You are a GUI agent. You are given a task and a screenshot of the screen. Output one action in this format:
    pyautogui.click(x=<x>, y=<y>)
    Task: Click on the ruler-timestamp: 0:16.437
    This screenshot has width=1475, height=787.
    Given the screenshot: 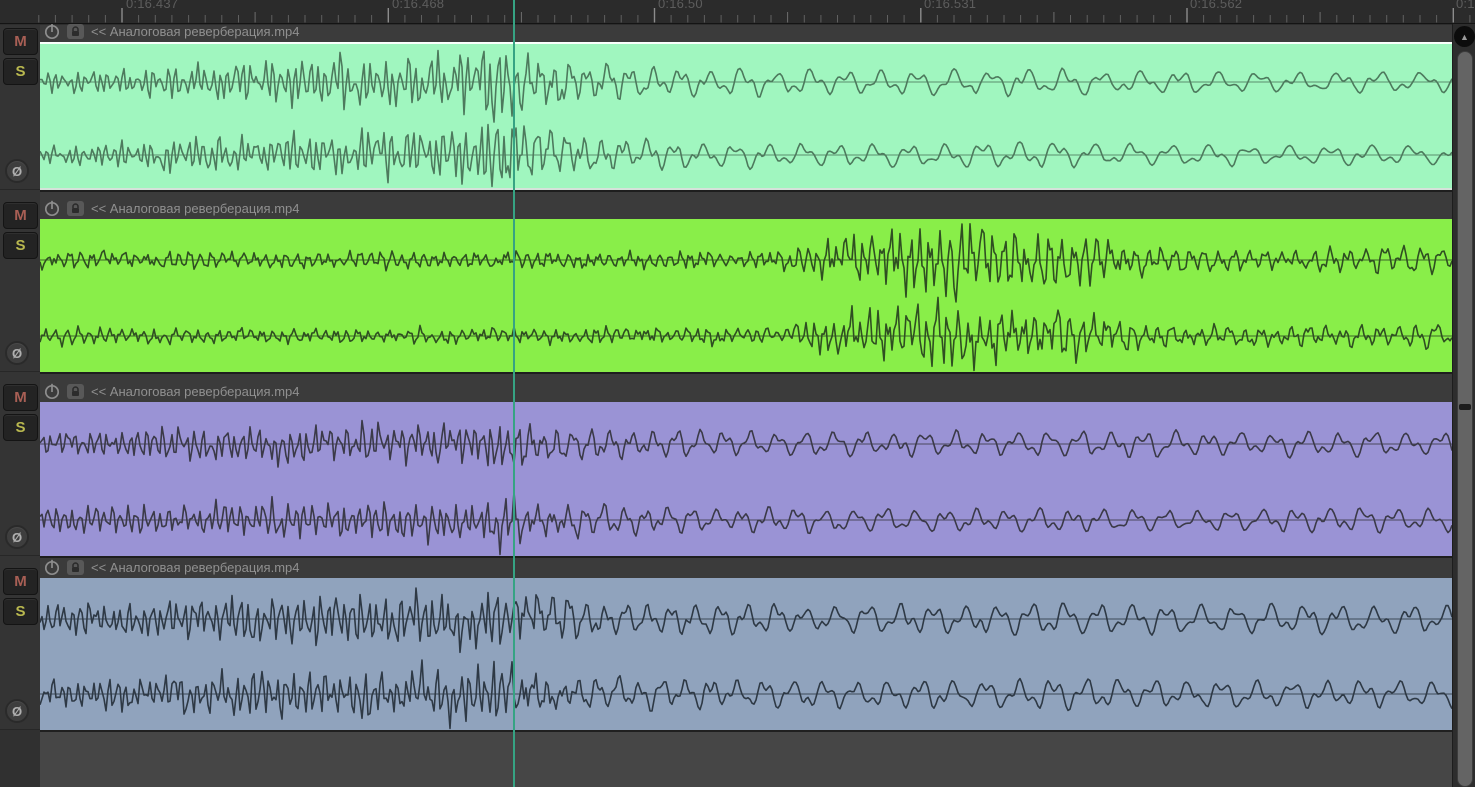 What is the action you would take?
    pyautogui.click(x=152, y=5)
    